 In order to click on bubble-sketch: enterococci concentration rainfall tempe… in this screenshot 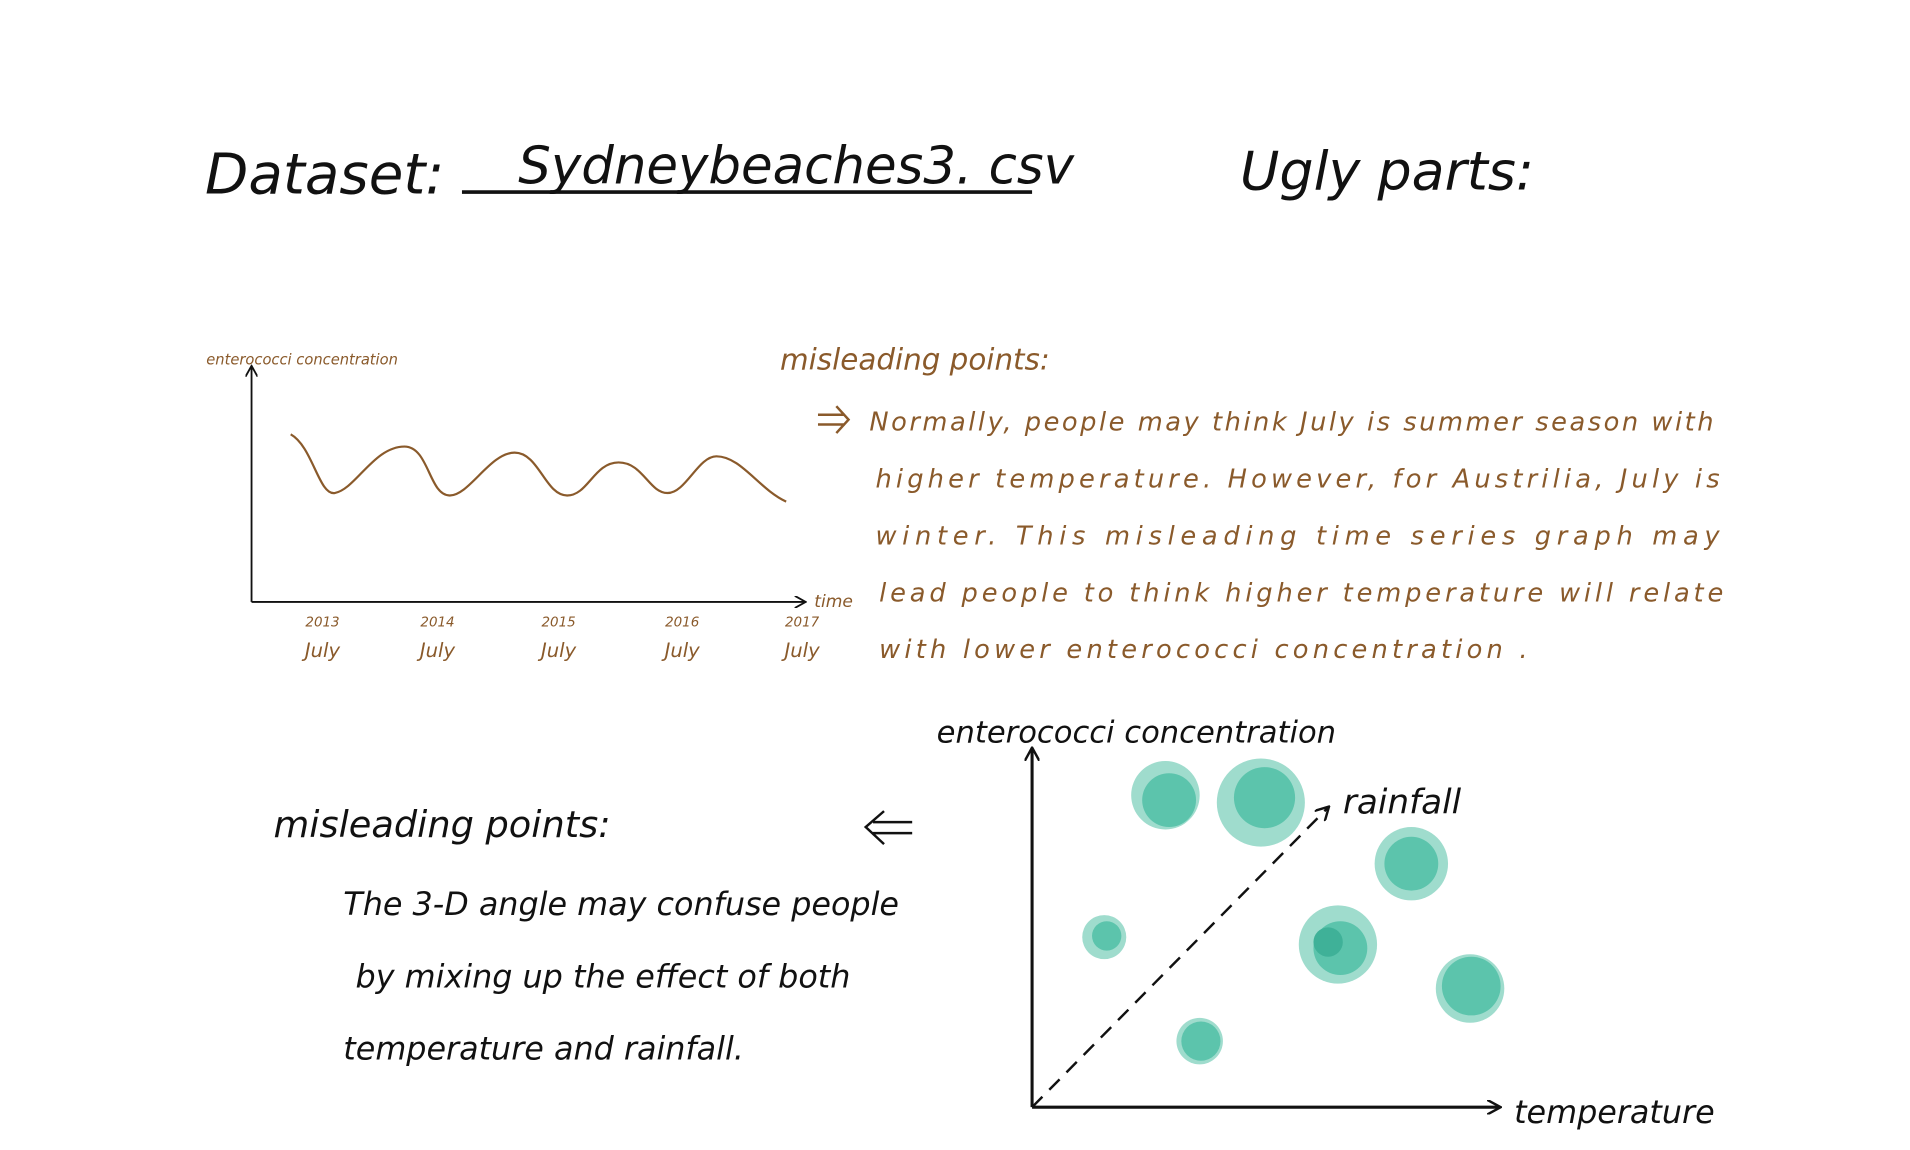, I will do `click(1326, 923)`.